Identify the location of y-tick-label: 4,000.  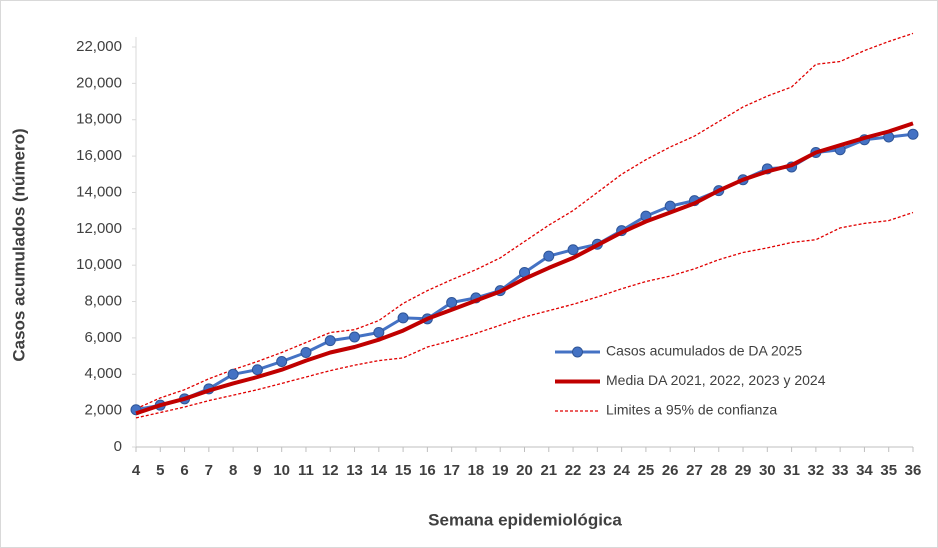
(103, 373).